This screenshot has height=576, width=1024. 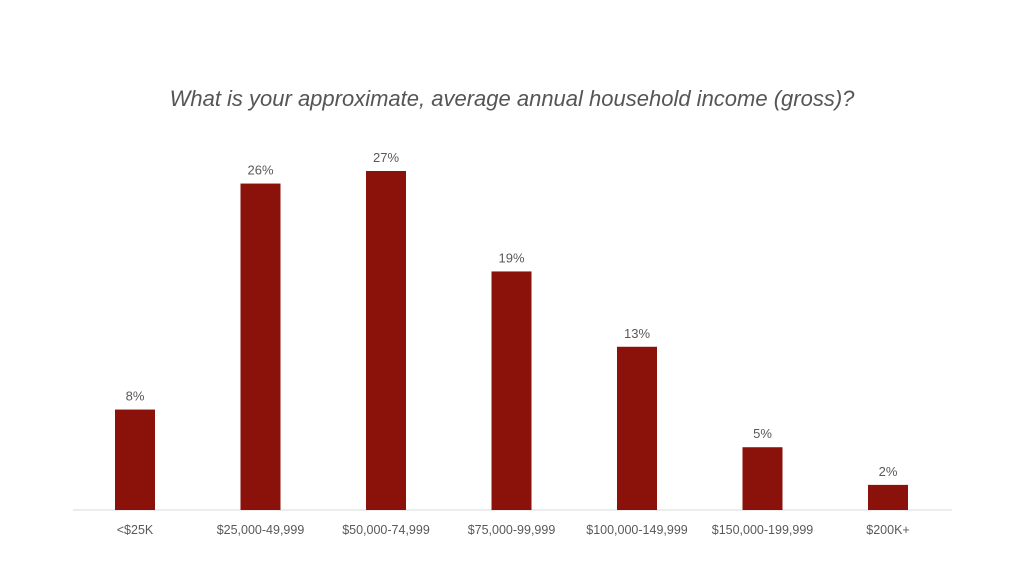 I want to click on data-label: 19%, so click(x=511, y=257).